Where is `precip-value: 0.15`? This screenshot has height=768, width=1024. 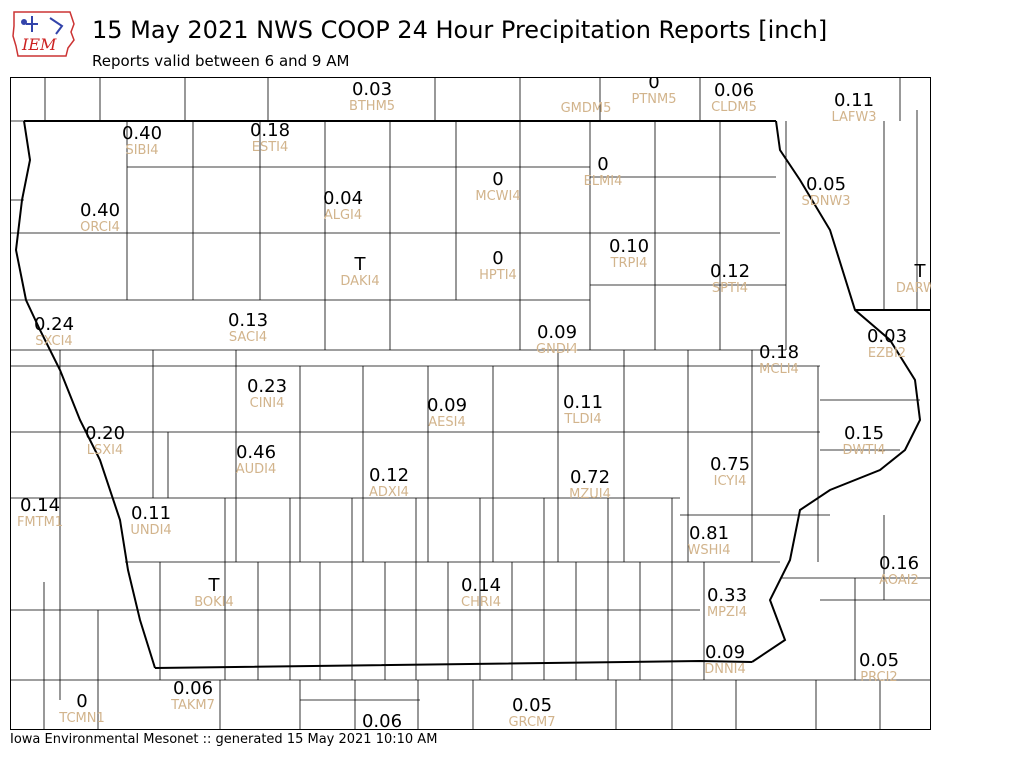 precip-value: 0.15 is located at coordinates (864, 433).